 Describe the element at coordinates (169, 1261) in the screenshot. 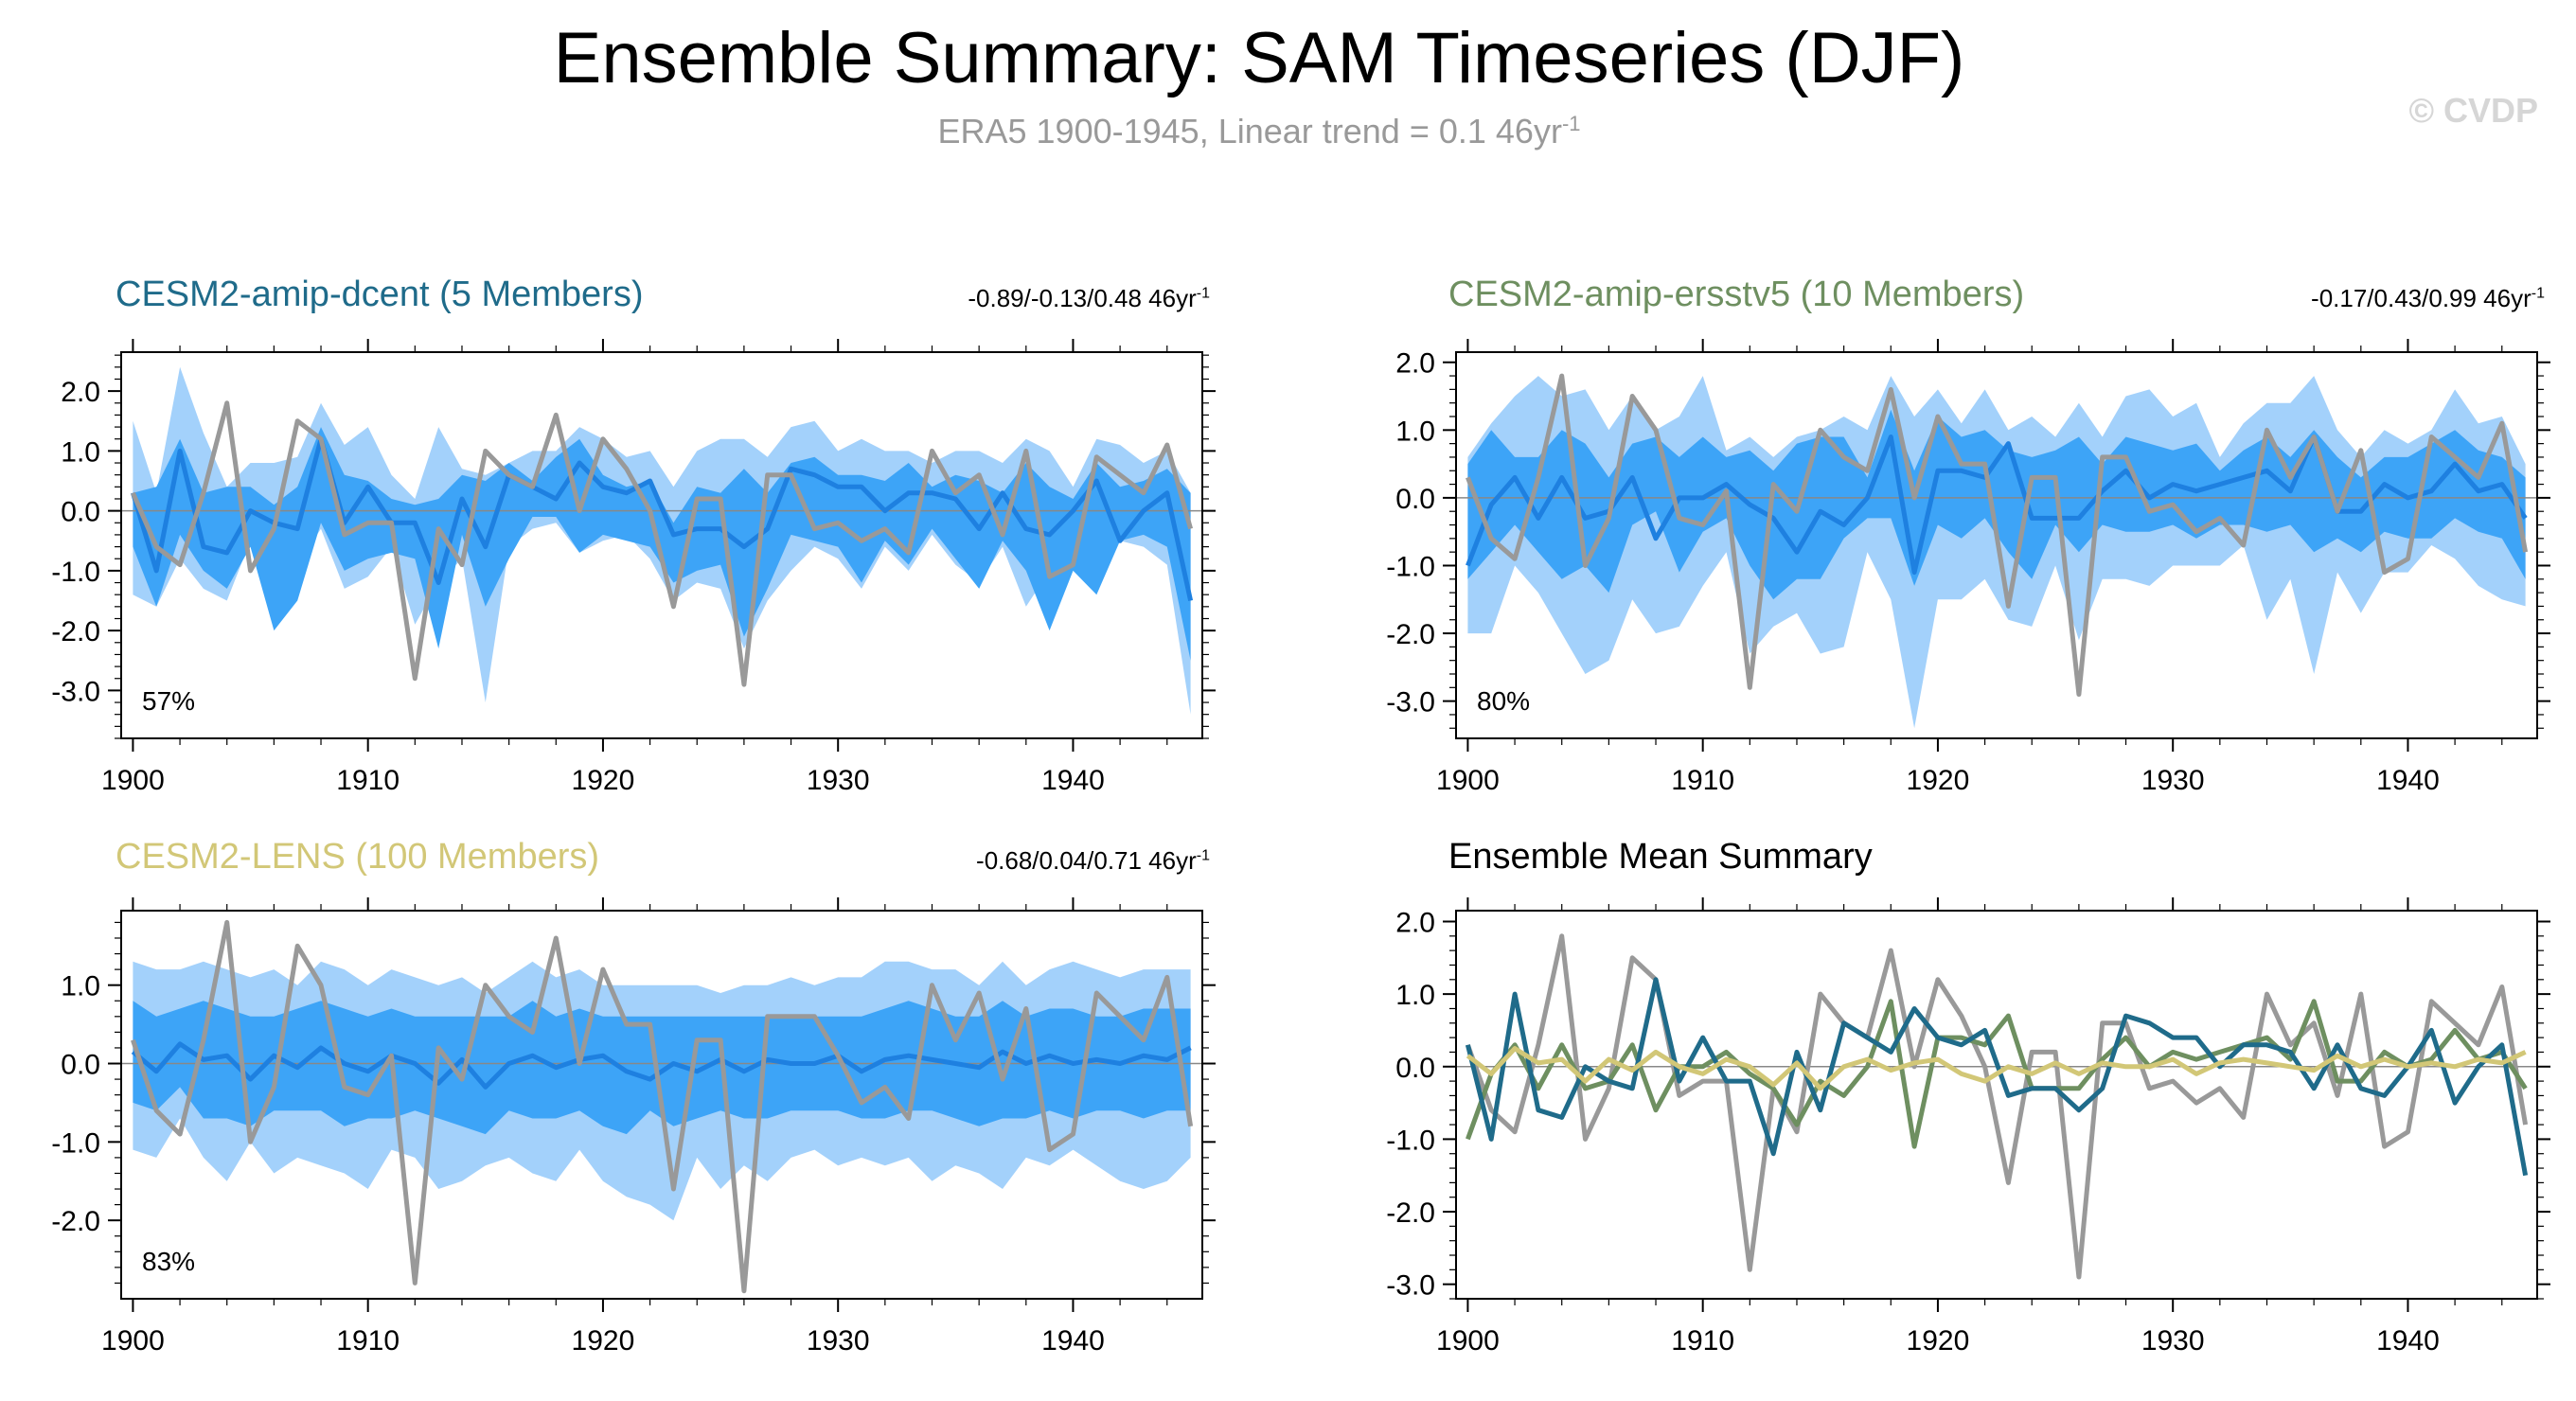

I see `percent-label: 83%` at that location.